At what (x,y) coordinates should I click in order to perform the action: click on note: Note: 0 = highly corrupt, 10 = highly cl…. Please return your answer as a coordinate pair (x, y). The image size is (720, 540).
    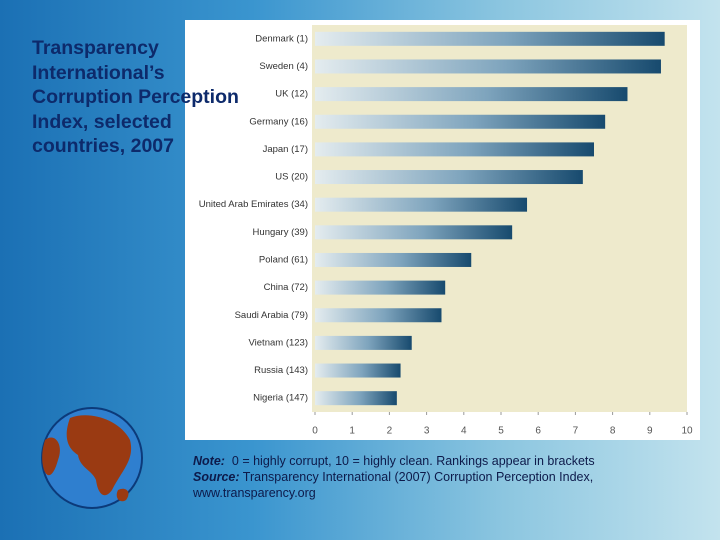
    Looking at the image, I should click on (443, 461).